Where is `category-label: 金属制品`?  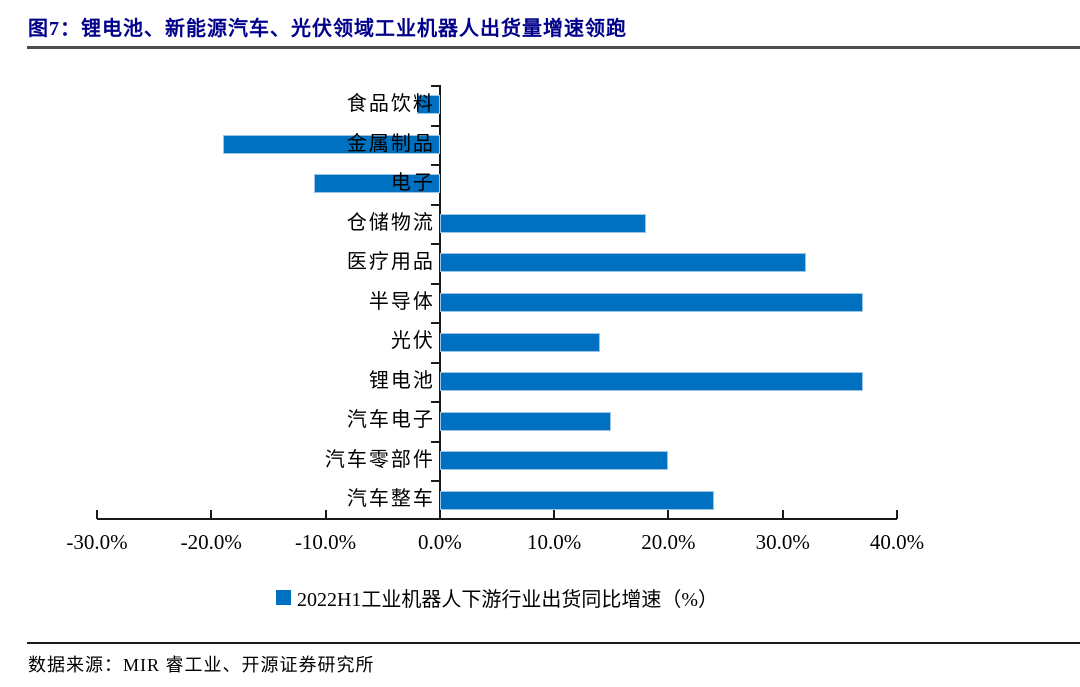
category-label: 金属制品 is located at coordinates (390, 143).